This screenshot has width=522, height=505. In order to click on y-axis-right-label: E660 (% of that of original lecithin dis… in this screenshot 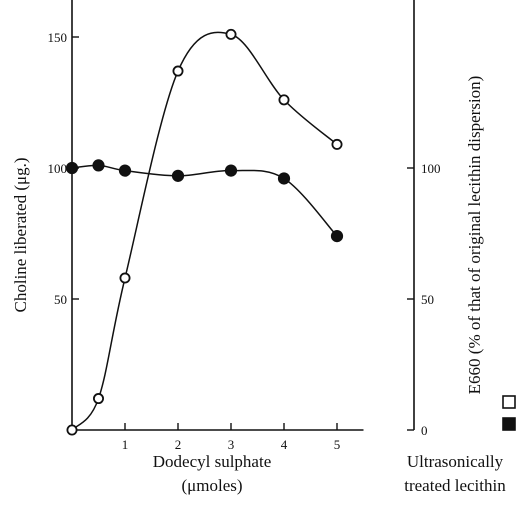, I will do `click(474, 235)`.